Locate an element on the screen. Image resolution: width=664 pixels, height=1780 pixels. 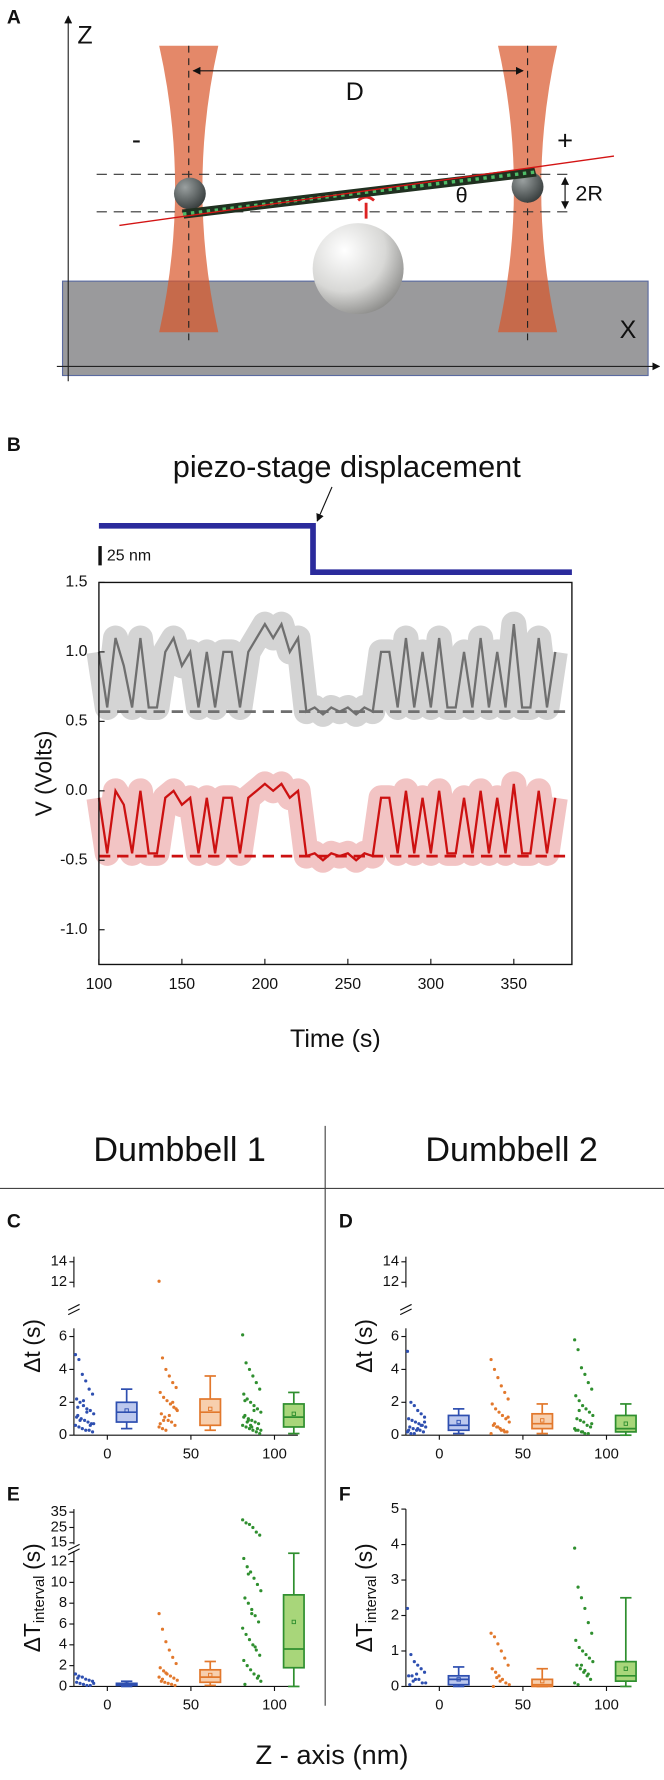
x-tick-label: 0 is located at coordinates (439, 1706).